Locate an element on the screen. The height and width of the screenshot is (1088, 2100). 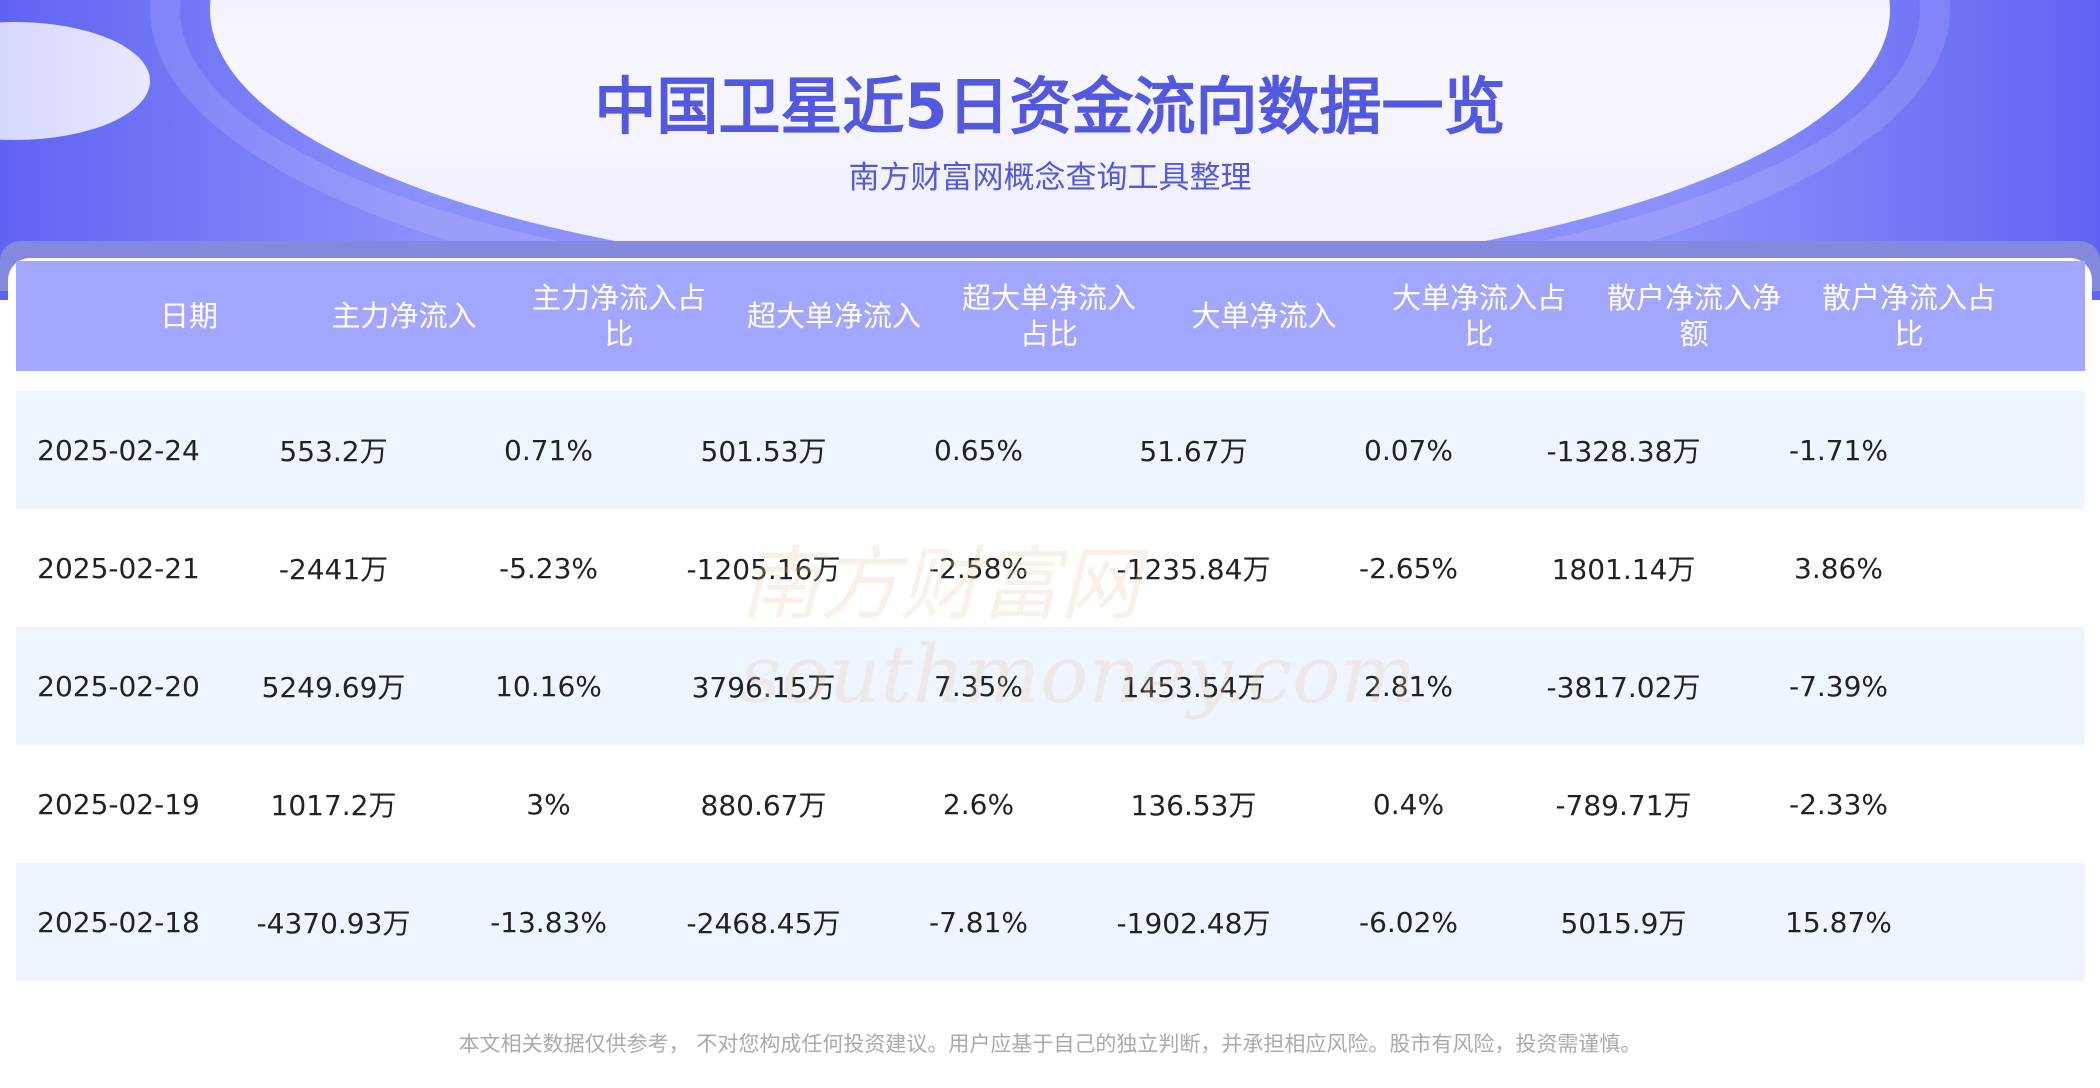
table-cell: 51.67万 is located at coordinates (1193, 451).